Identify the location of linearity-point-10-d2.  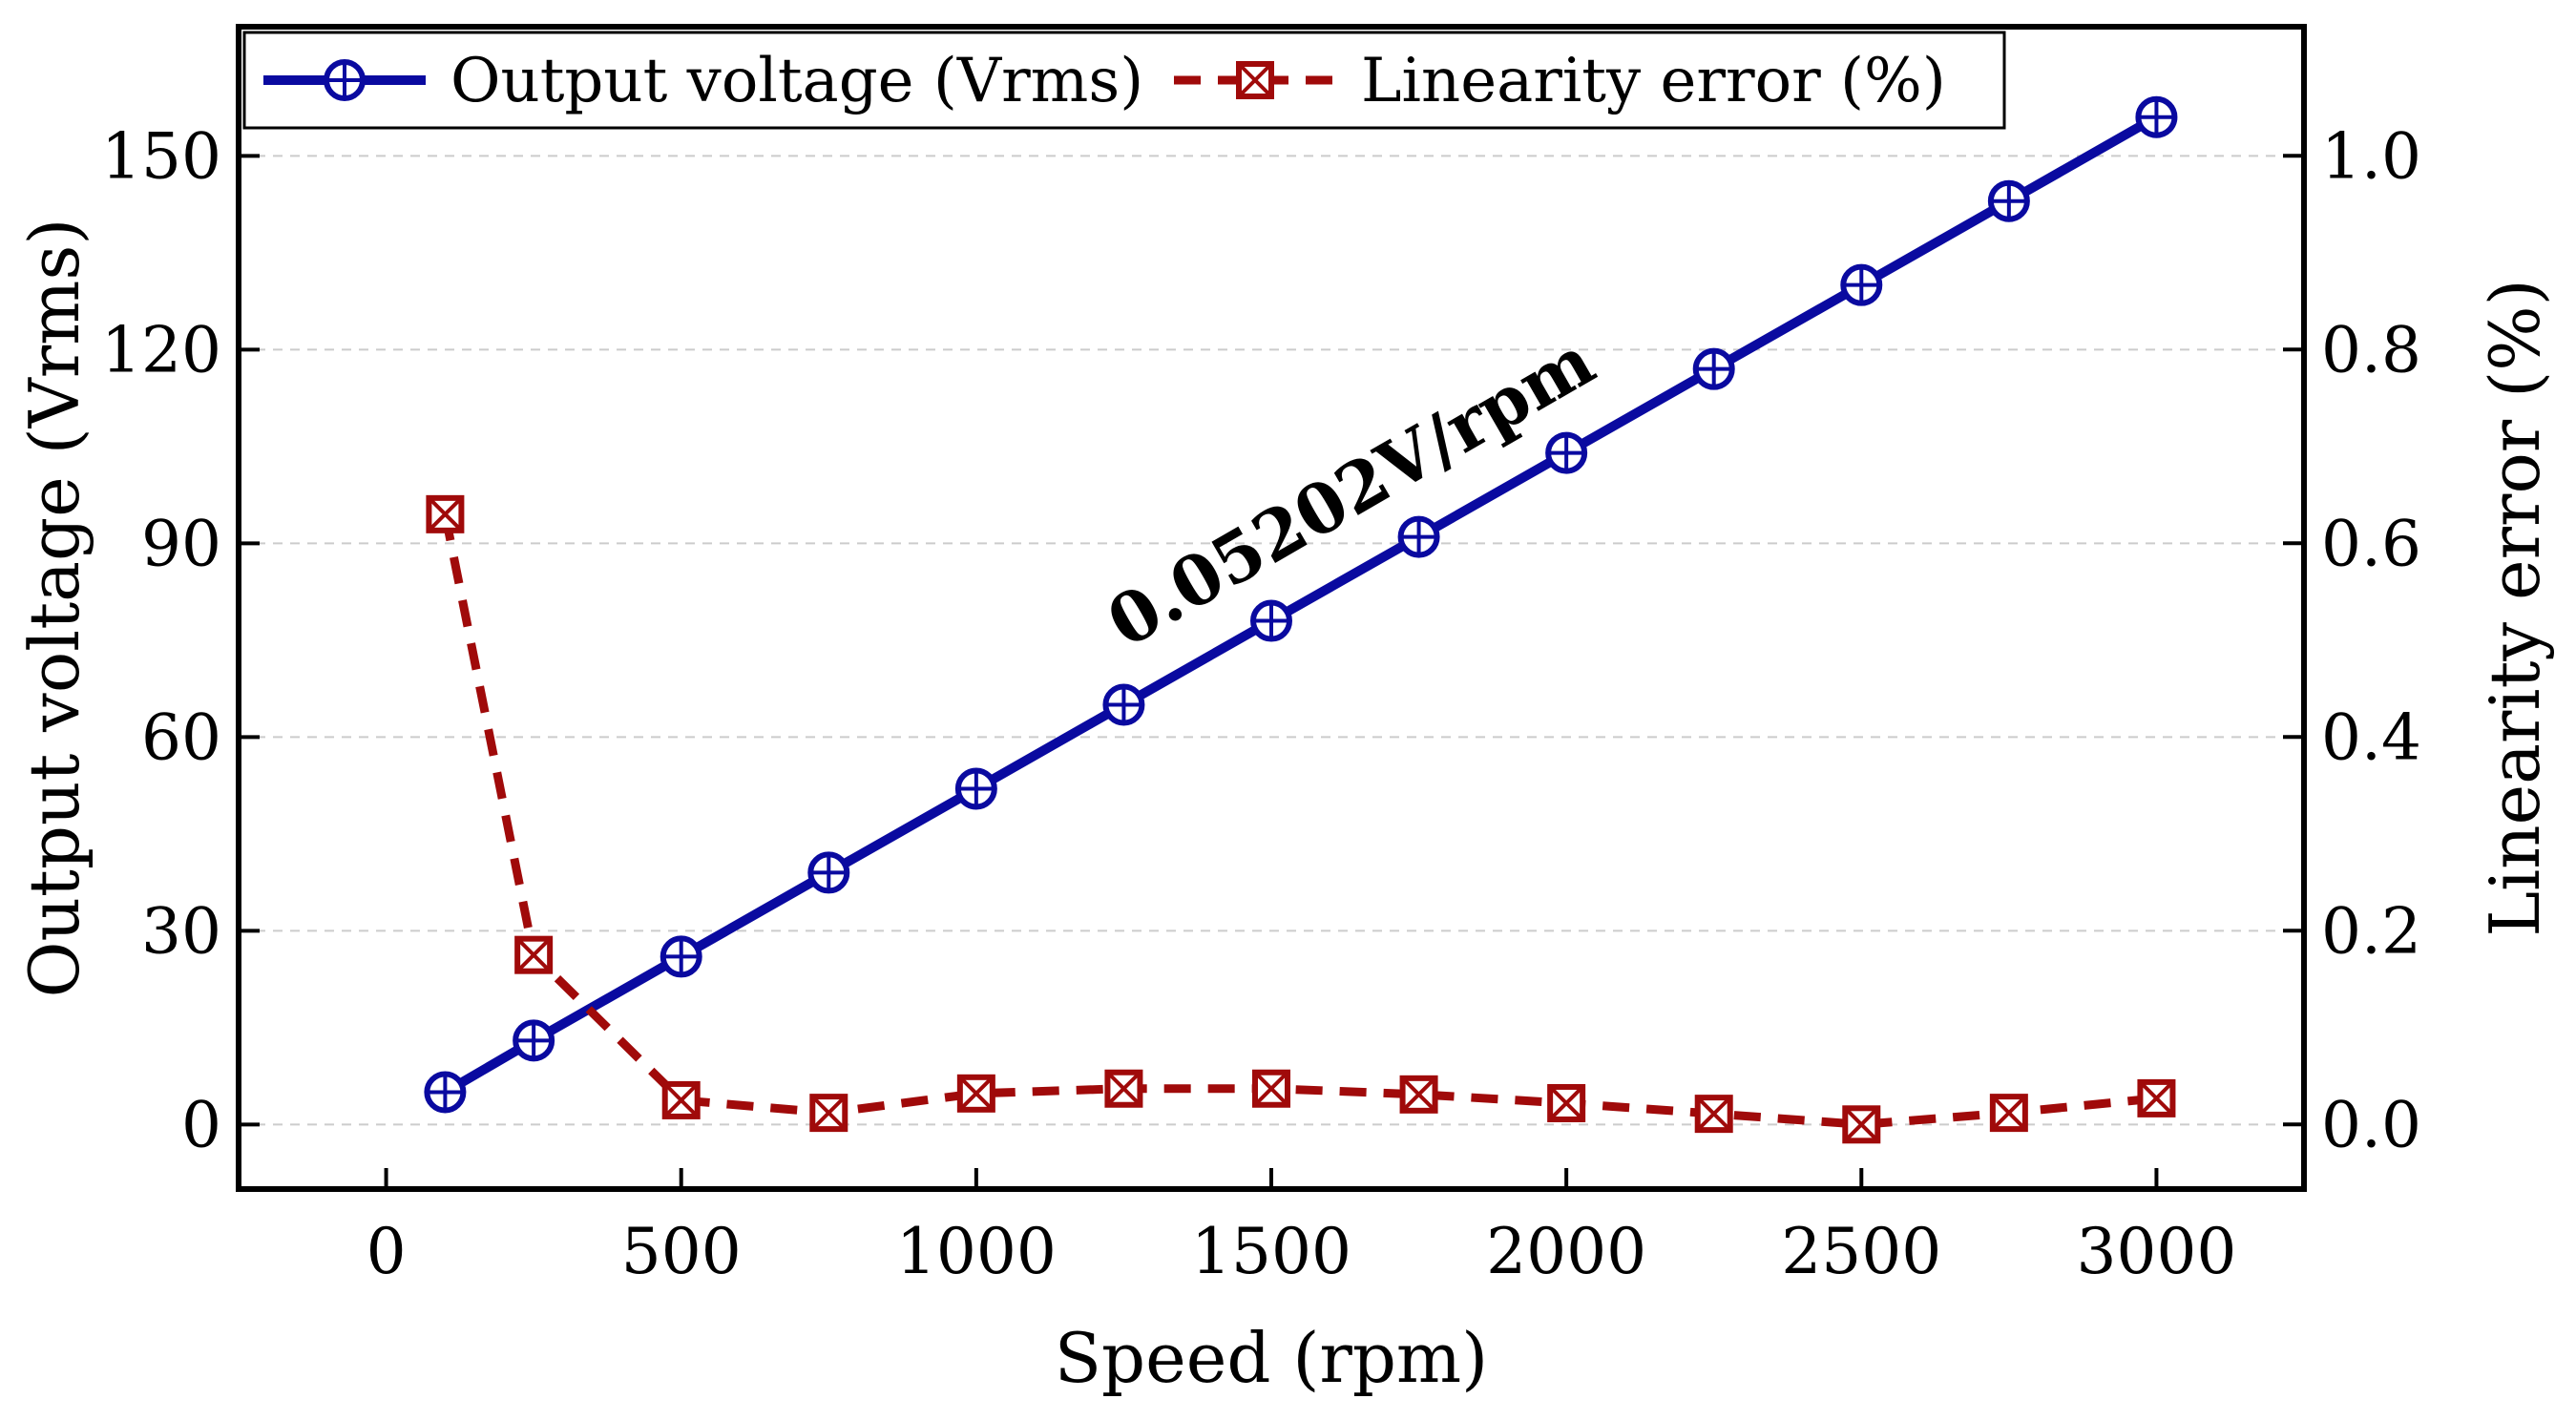
(1861, 1124).